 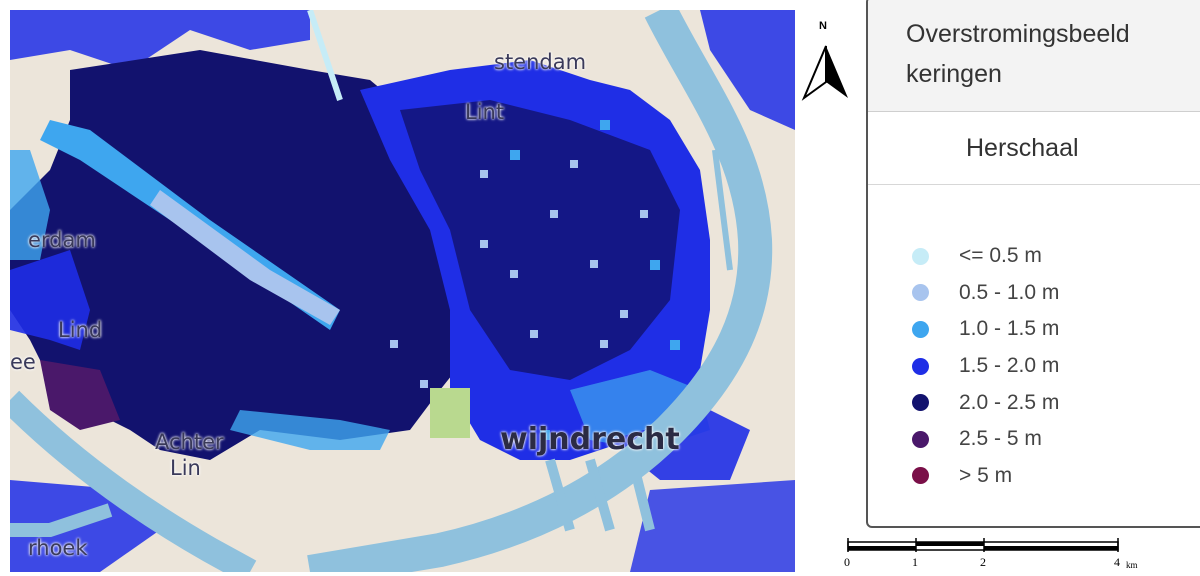 I want to click on north-arrow: N, so click(x=826, y=61).